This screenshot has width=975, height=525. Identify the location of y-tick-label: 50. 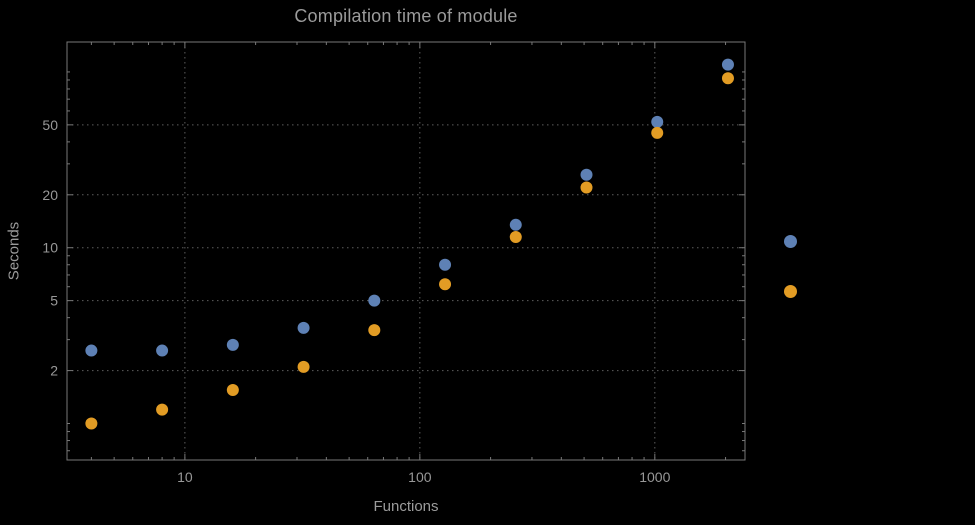
(50, 125).